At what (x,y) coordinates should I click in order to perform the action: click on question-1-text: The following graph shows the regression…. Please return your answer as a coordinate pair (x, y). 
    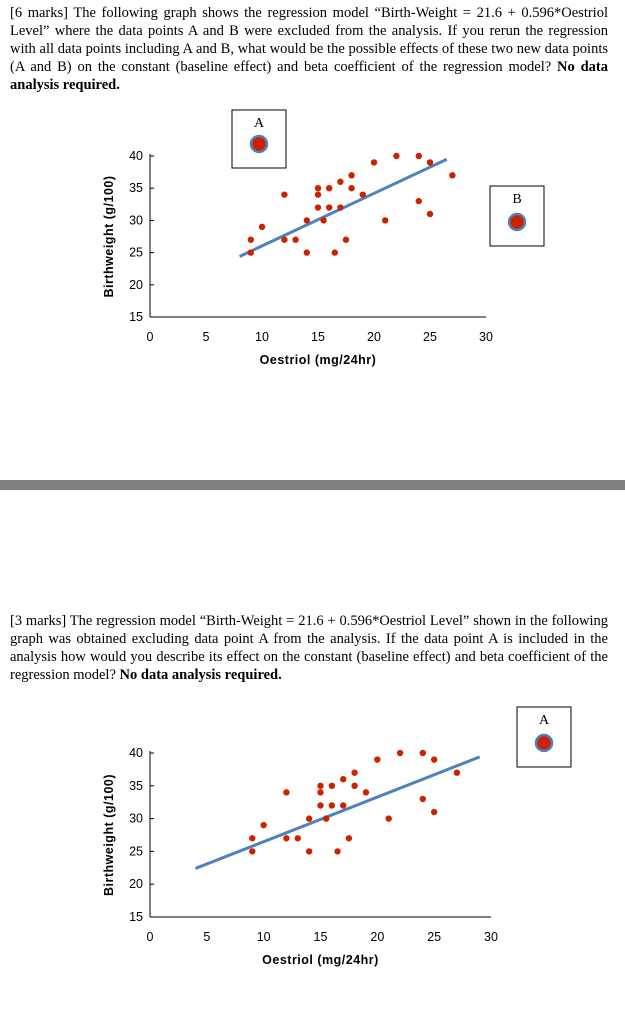
    Looking at the image, I should click on (309, 40).